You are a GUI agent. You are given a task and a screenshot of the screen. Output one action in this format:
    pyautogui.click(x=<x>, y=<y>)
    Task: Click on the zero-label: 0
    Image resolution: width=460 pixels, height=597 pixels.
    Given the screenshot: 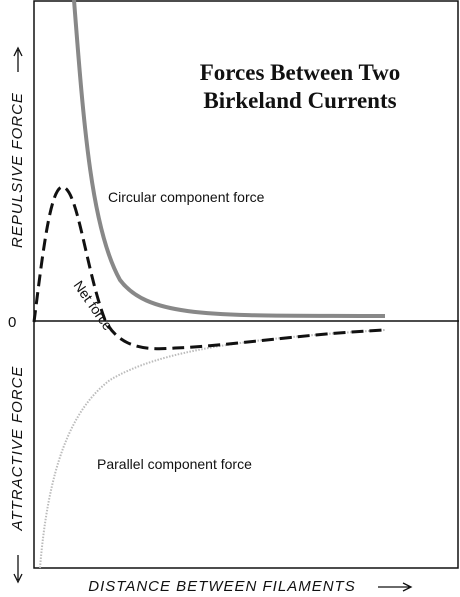 What is the action you would take?
    pyautogui.click(x=12, y=322)
    